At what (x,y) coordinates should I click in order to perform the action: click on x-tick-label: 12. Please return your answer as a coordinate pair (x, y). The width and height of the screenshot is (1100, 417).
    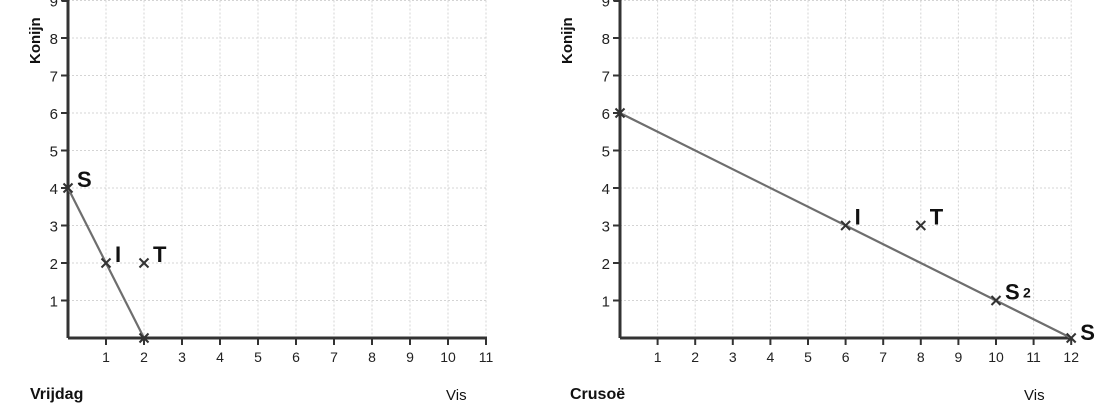
    Looking at the image, I should click on (1071, 357).